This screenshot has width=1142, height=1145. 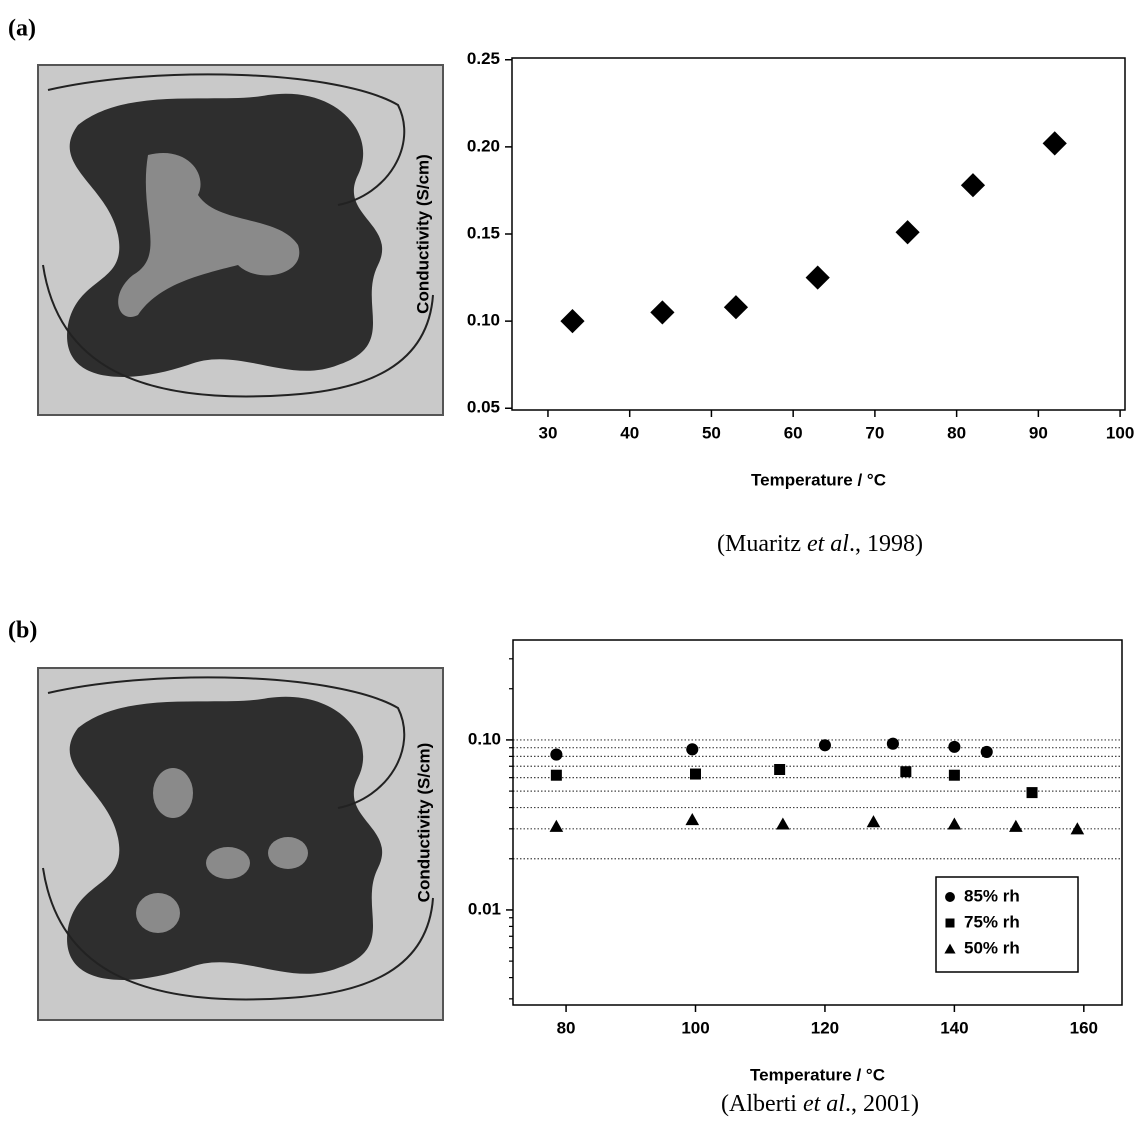 I want to click on caption: (Muaritz et al., 1998), so click(x=820, y=544).